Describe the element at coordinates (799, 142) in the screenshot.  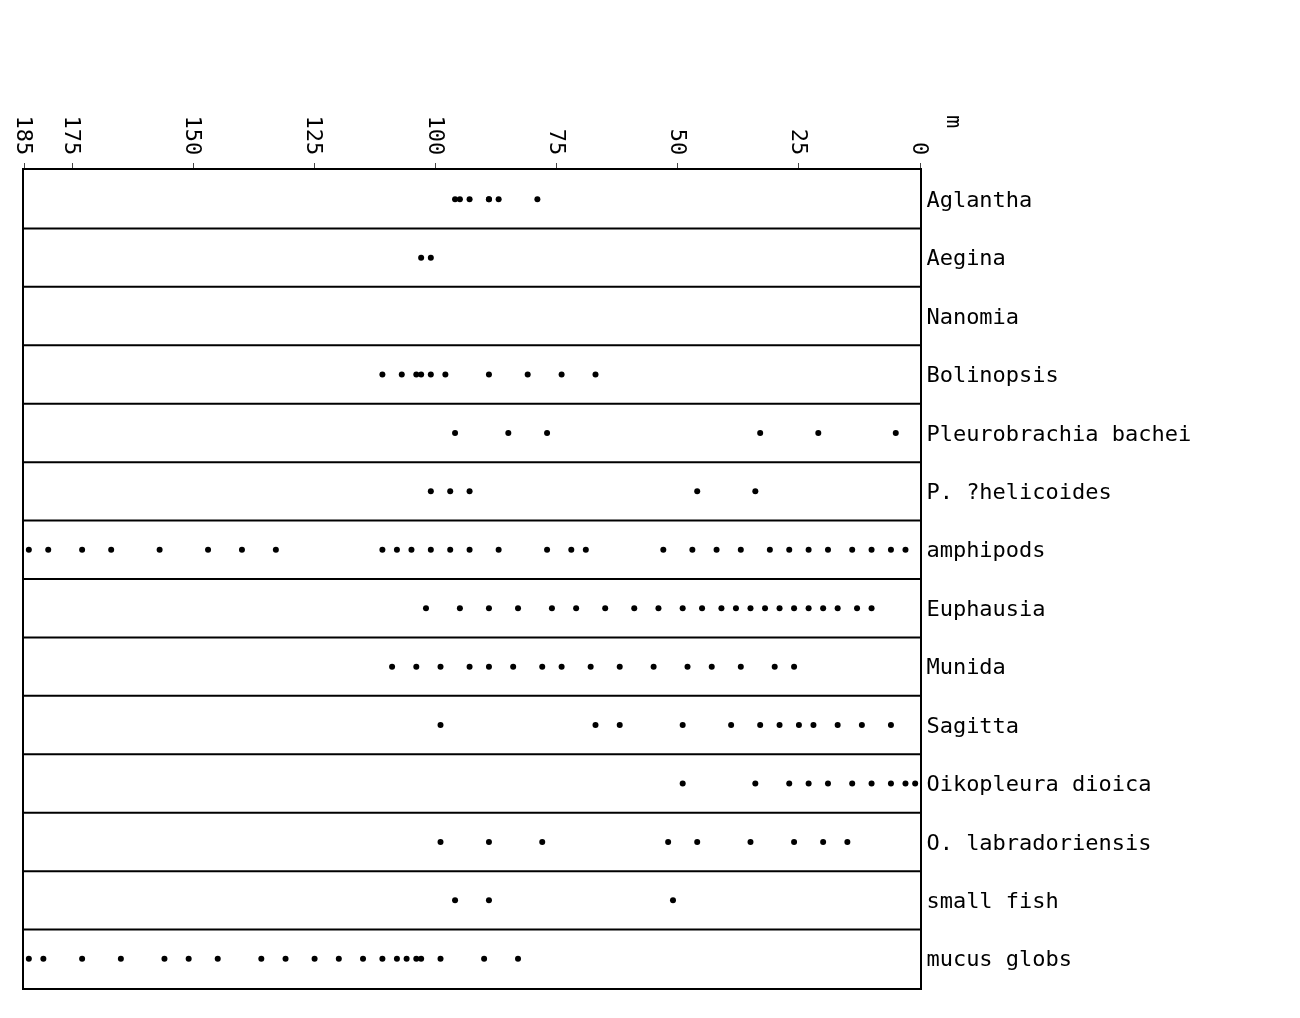
I see `x-tick-label: 25` at that location.